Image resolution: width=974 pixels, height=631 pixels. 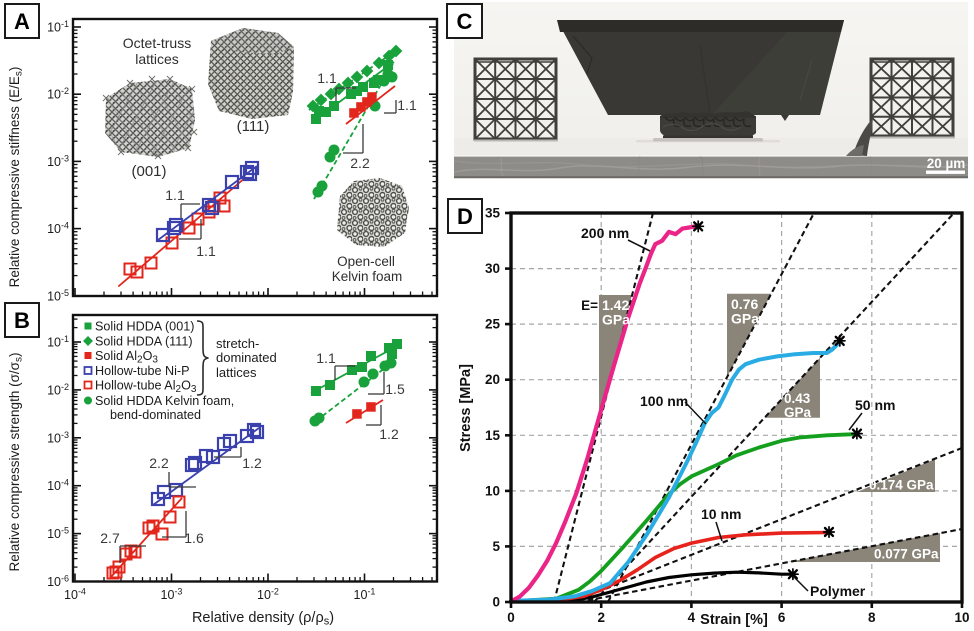 I want to click on svg-text: 1.42, so click(x=615, y=305).